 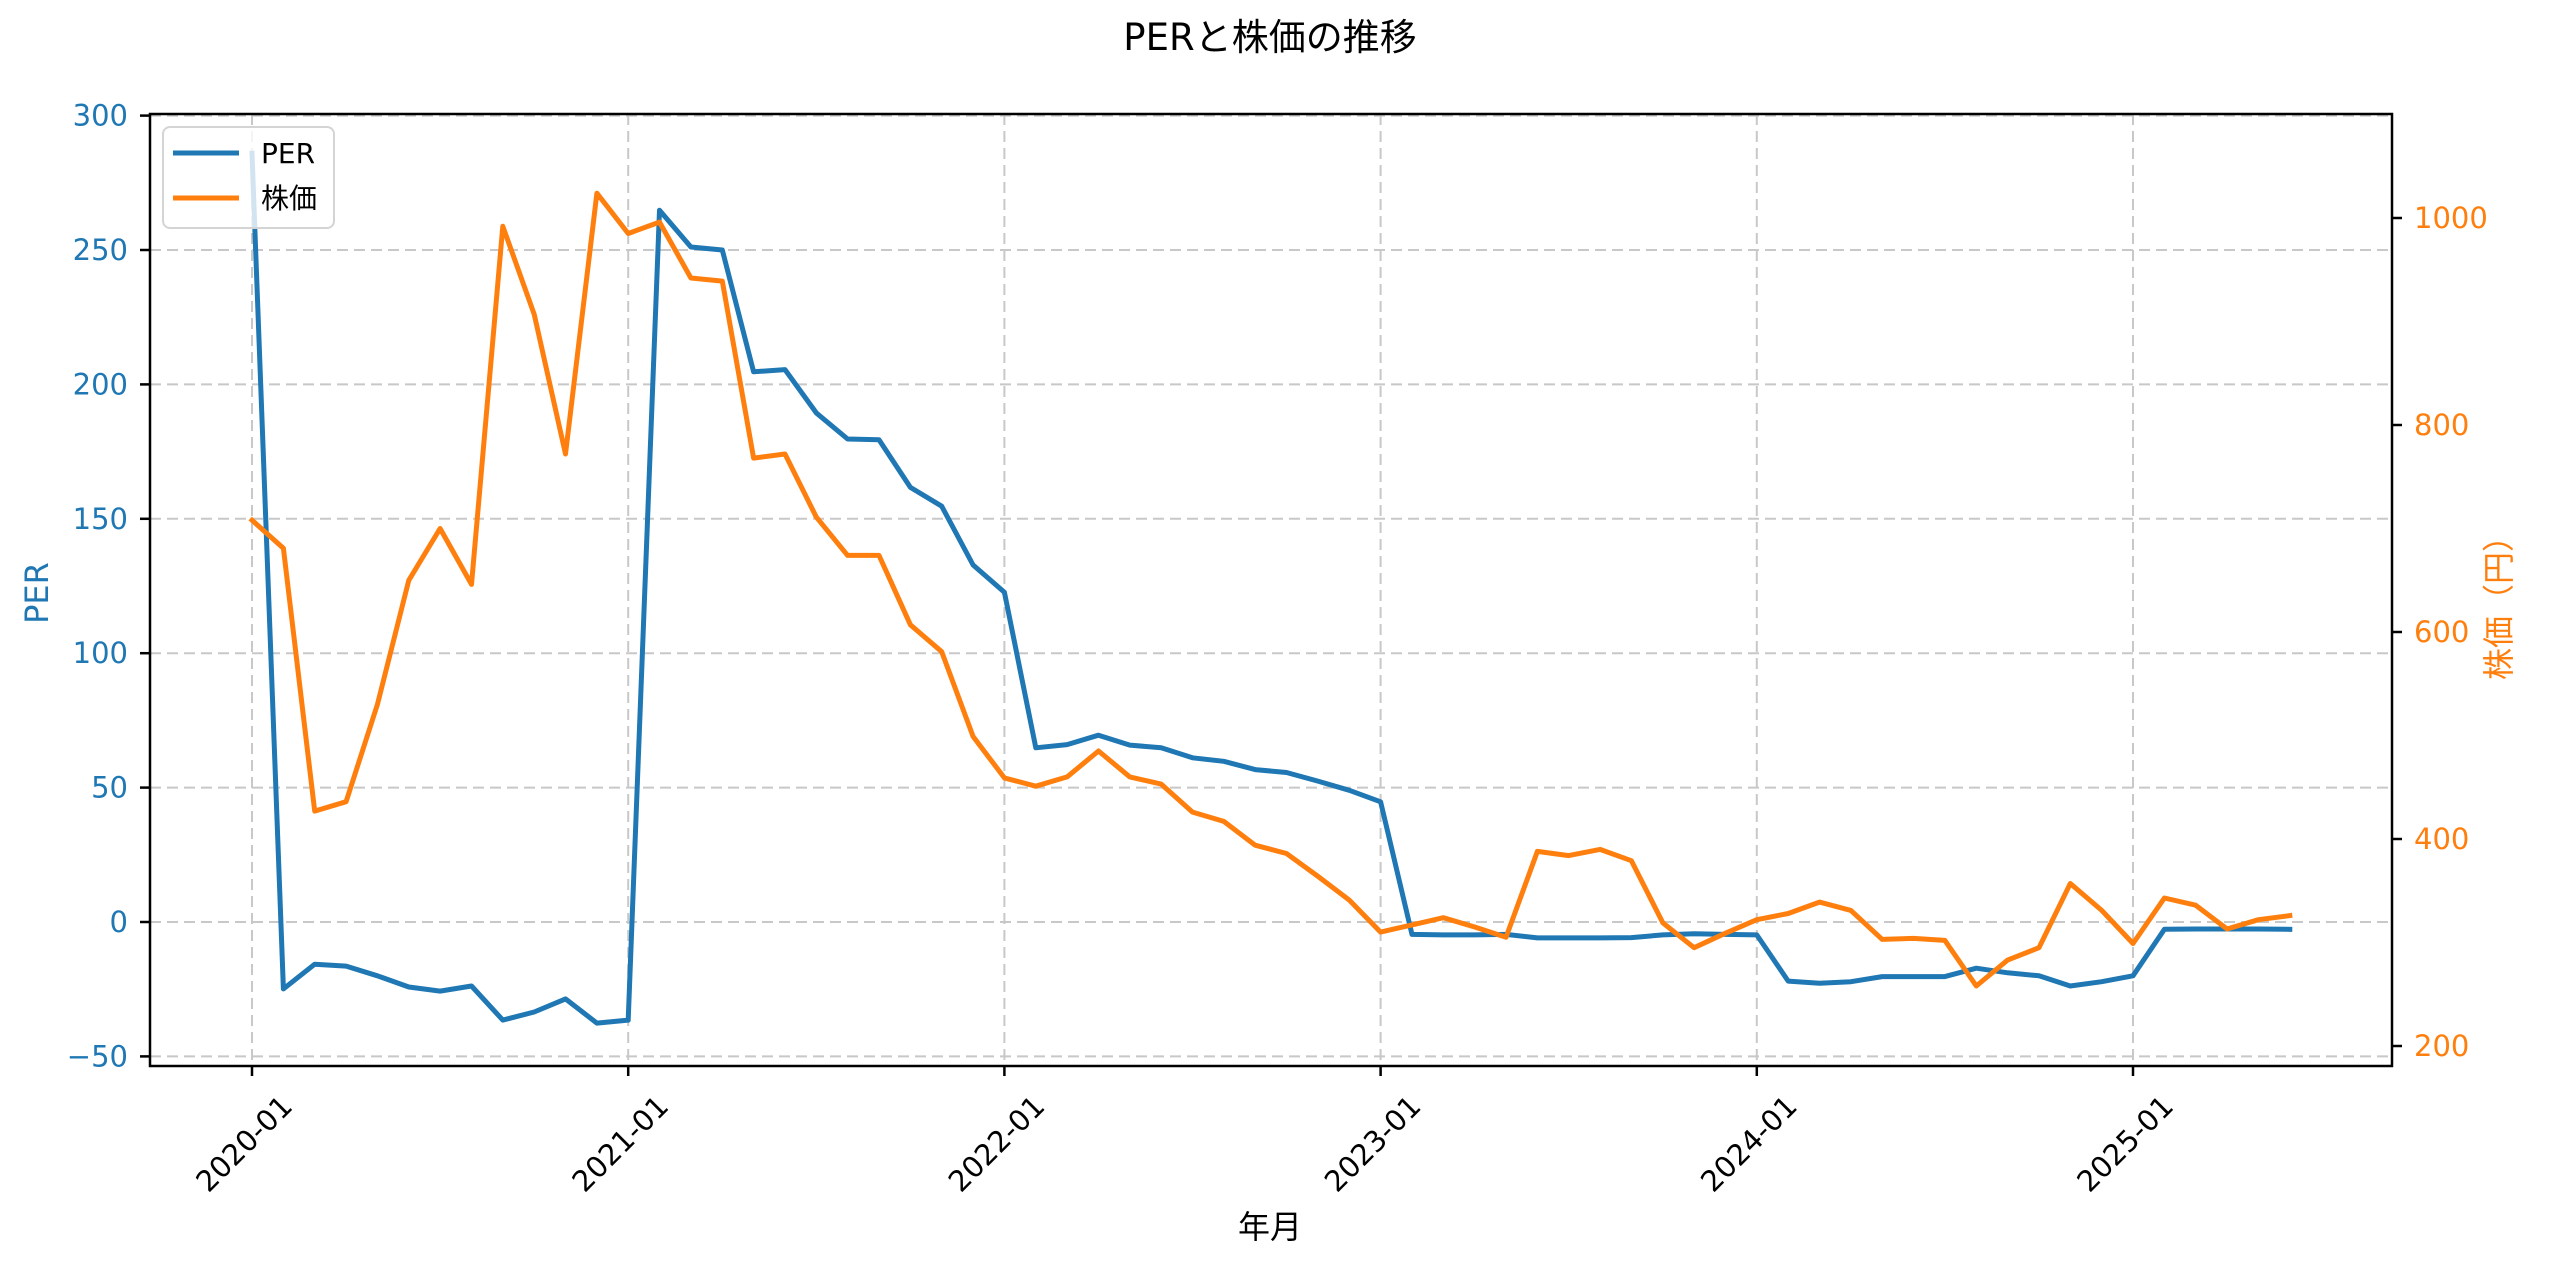 What do you see at coordinates (997, 1144) in the screenshot?
I see `x-tick-label: 2022-01` at bounding box center [997, 1144].